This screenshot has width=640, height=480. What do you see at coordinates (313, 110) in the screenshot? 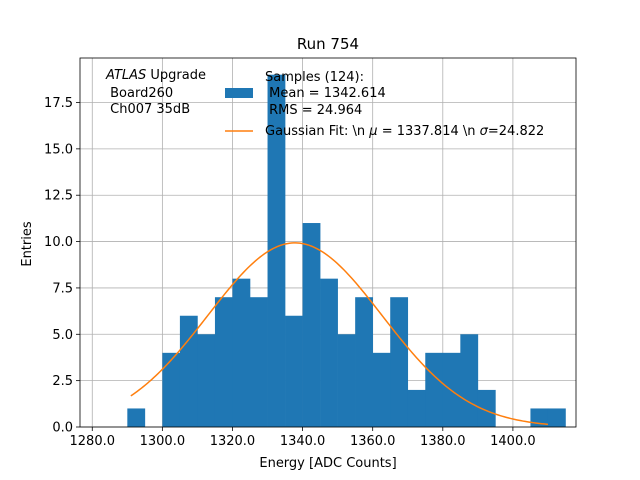
I see `legend-samples-line-3: RMS = 24.964` at bounding box center [313, 110].